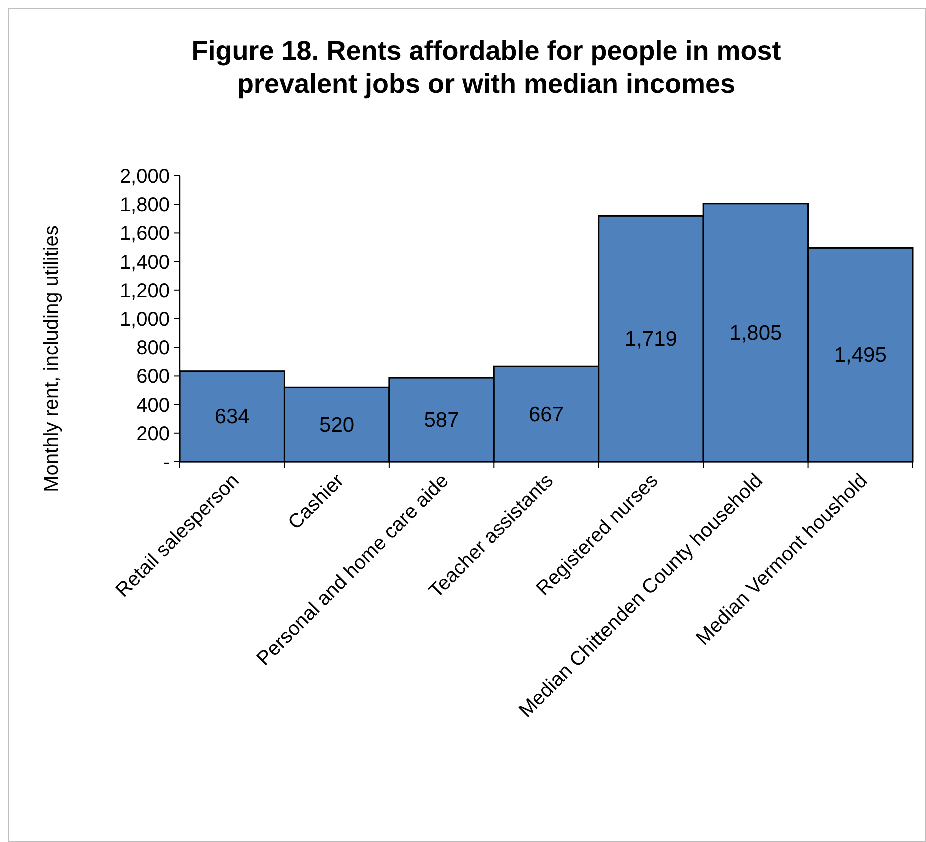 Image resolution: width=926 pixels, height=842 pixels. What do you see at coordinates (153, 377) in the screenshot?
I see `y-tick-label: 600` at bounding box center [153, 377].